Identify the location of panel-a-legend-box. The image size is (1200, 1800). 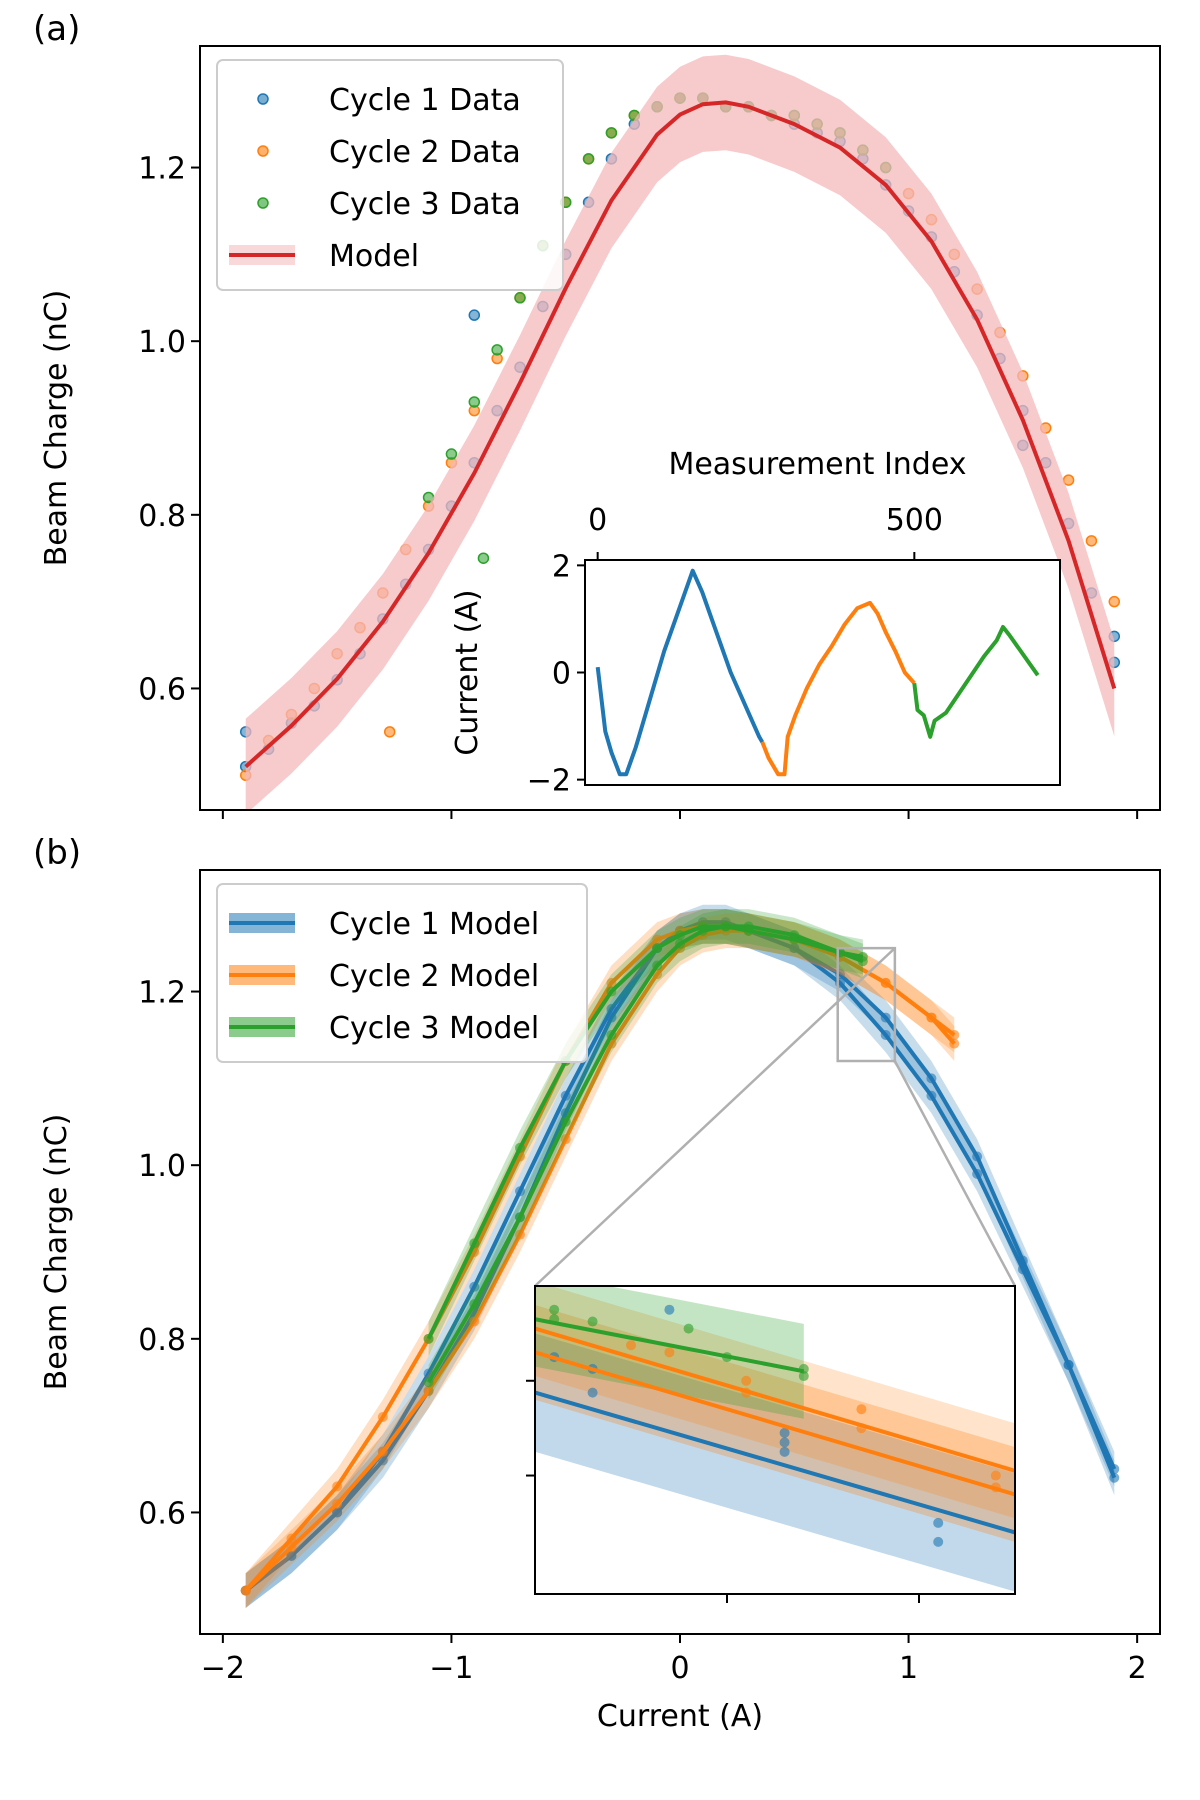
(390, 175).